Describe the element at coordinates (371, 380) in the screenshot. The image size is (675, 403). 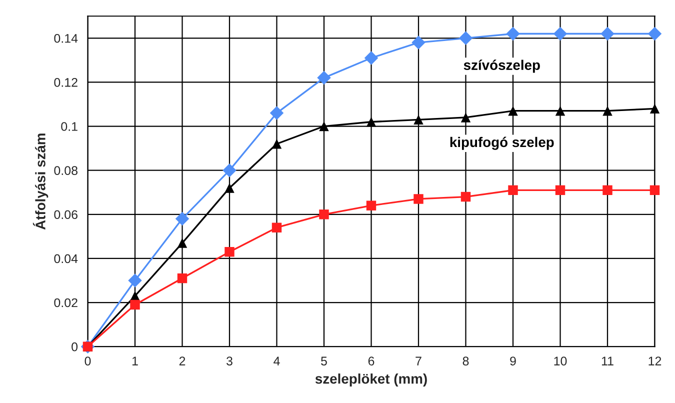
I see `x-axis-title: szeleplöket (mm)` at that location.